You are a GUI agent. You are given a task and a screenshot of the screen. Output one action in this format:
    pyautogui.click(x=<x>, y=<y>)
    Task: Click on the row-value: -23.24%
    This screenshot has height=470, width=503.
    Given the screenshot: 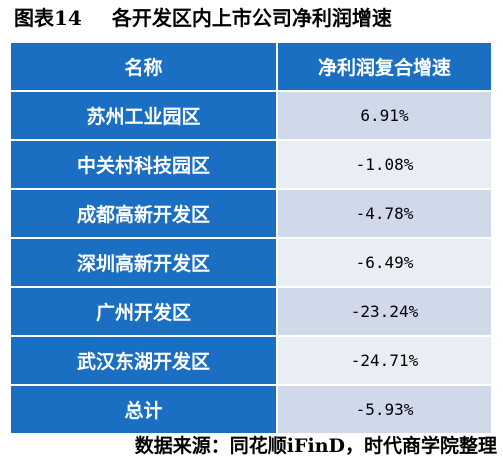 What is the action you would take?
    pyautogui.click(x=384, y=311)
    